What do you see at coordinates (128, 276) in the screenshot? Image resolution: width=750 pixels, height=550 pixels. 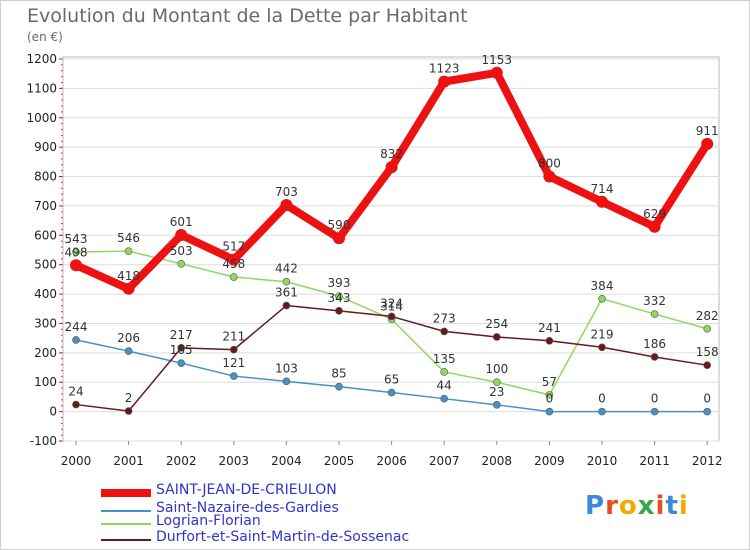 I see `data-label: 418` at bounding box center [128, 276].